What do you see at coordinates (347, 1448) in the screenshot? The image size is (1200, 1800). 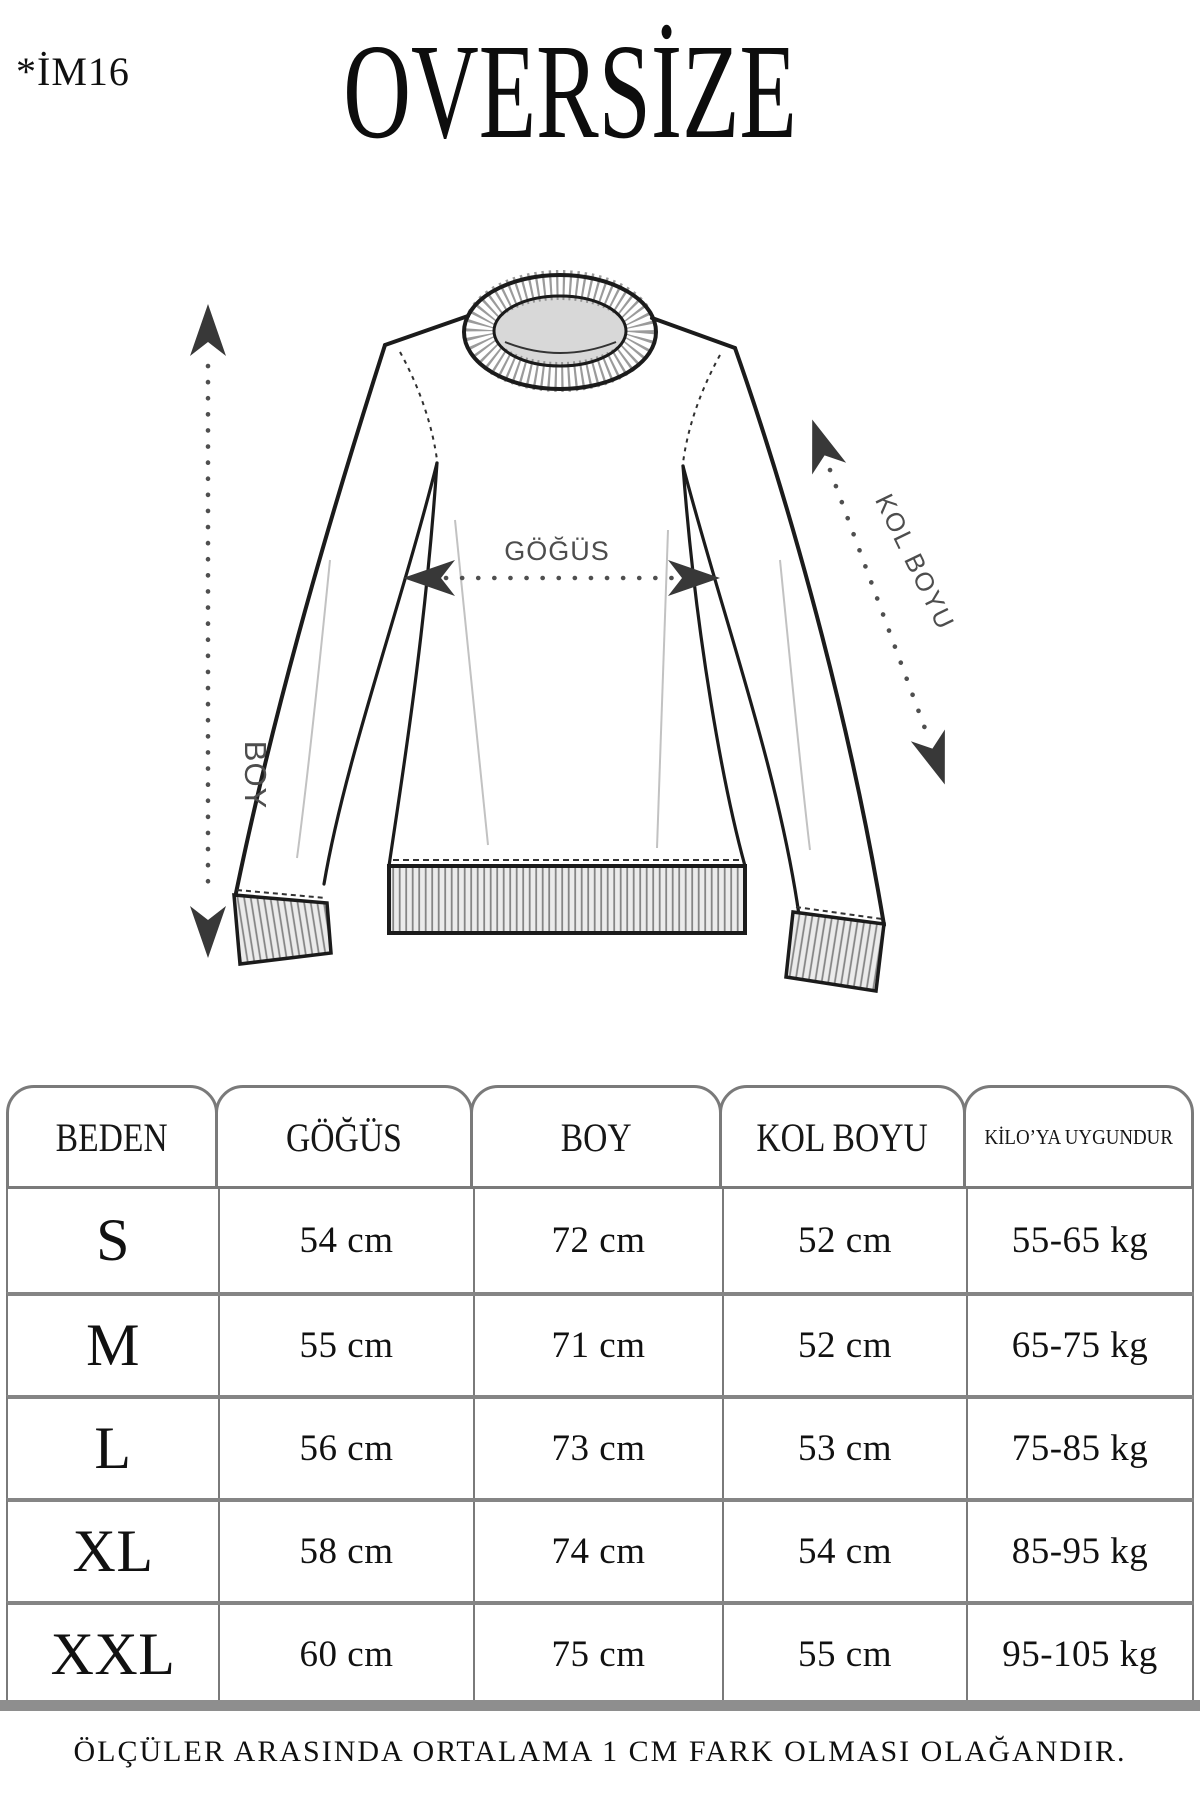 I see `chest-cell: 56 cm` at bounding box center [347, 1448].